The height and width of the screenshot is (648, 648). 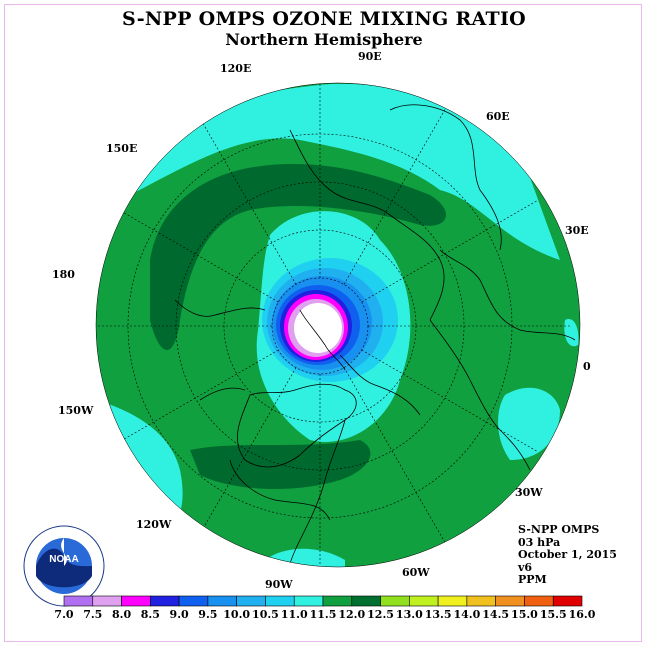 What do you see at coordinates (280, 465) in the screenshot?
I see `ozone-level-12-0-south-band` at bounding box center [280, 465].